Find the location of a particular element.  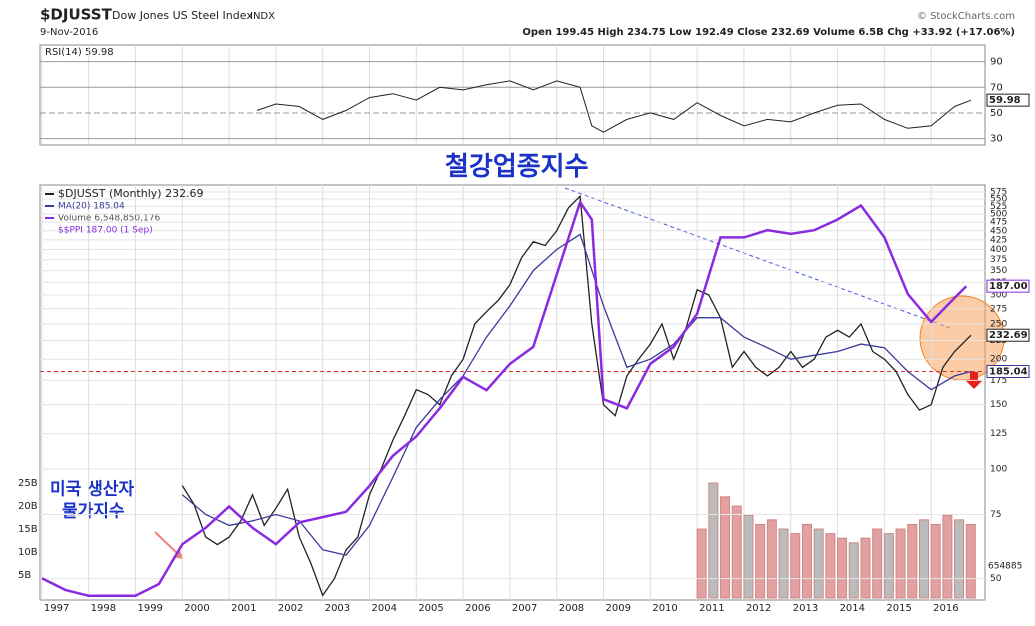

volume-tick-label: 5B is located at coordinates (24, 575).